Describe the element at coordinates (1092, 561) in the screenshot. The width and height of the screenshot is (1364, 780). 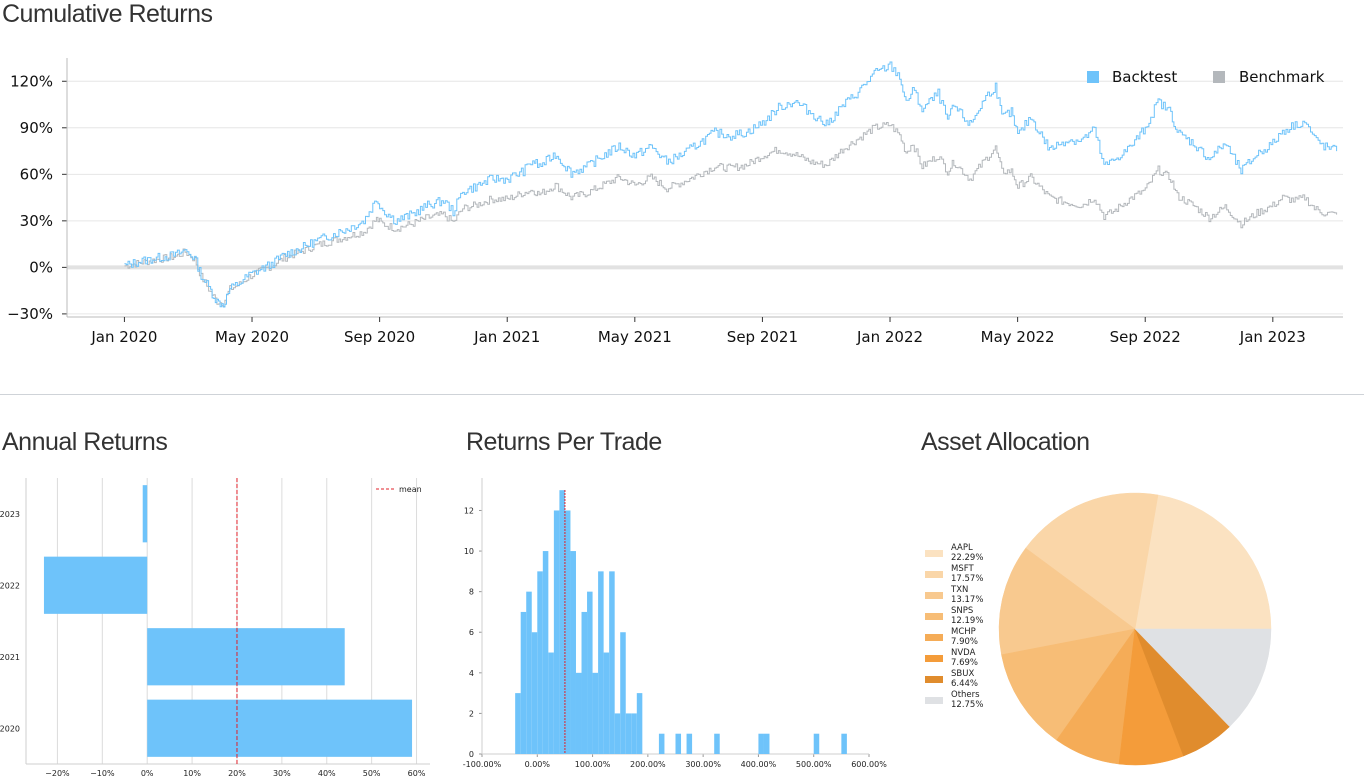
I see `pie-slice-msft` at that location.